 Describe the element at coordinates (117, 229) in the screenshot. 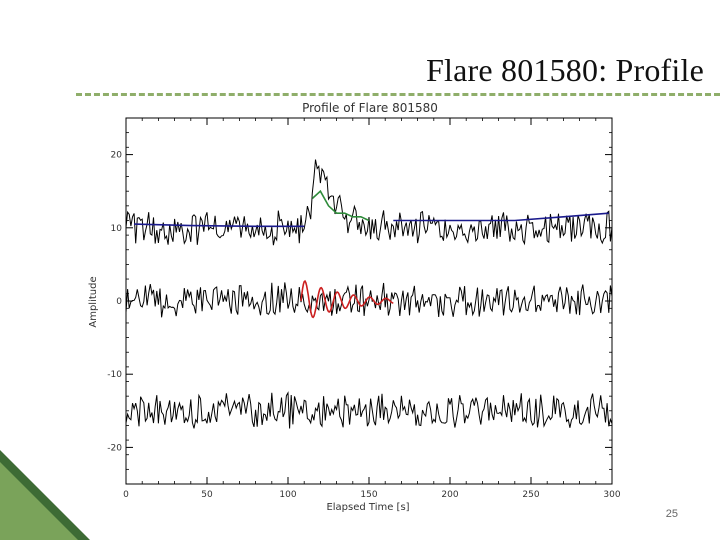

I see `y-tick-label: 10` at that location.